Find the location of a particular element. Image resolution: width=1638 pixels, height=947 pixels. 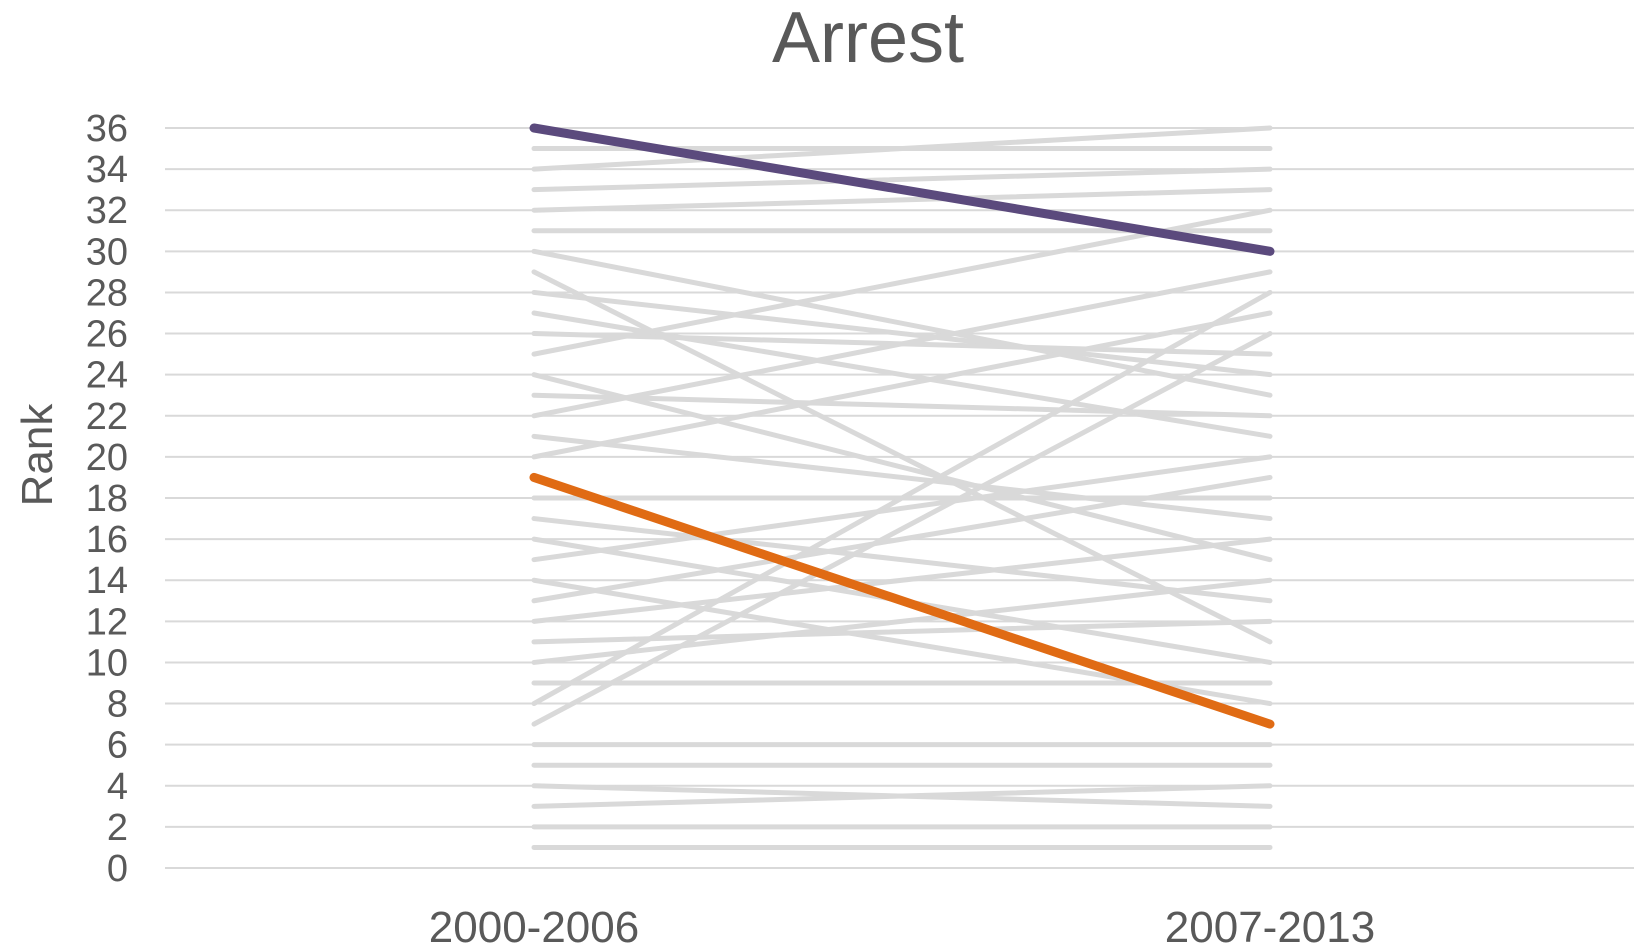

y-tick-label: 28 is located at coordinates (107, 293).